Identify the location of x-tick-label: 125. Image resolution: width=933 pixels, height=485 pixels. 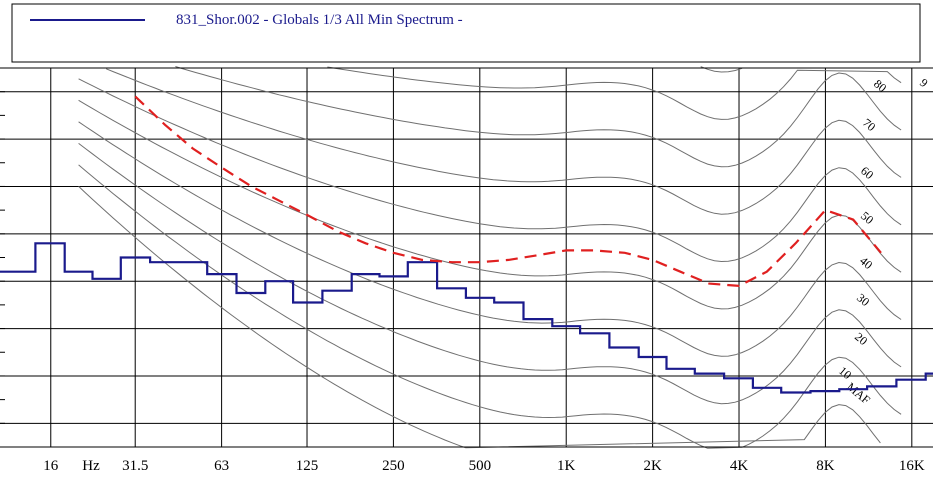
(307, 466).